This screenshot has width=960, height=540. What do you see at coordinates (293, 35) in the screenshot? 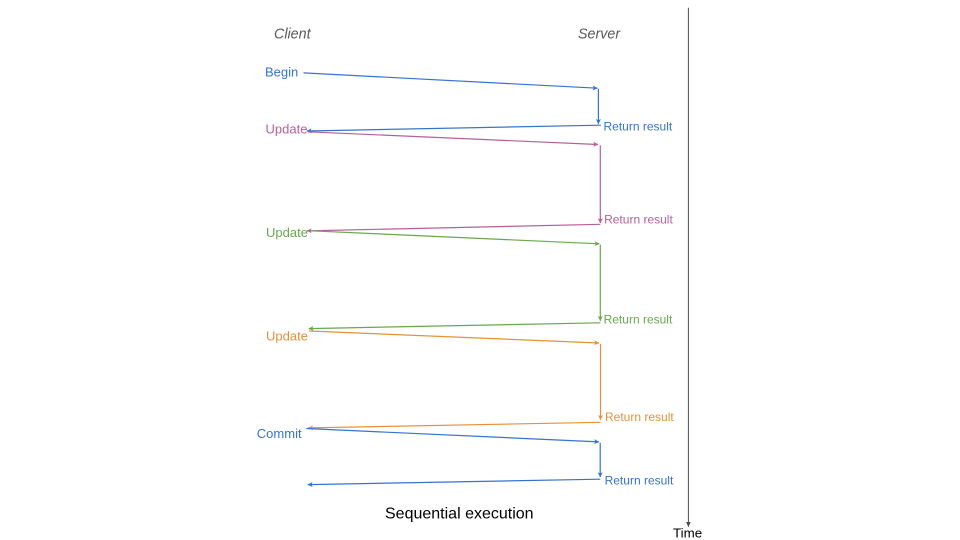
I see `svg-text: Client` at bounding box center [293, 35].